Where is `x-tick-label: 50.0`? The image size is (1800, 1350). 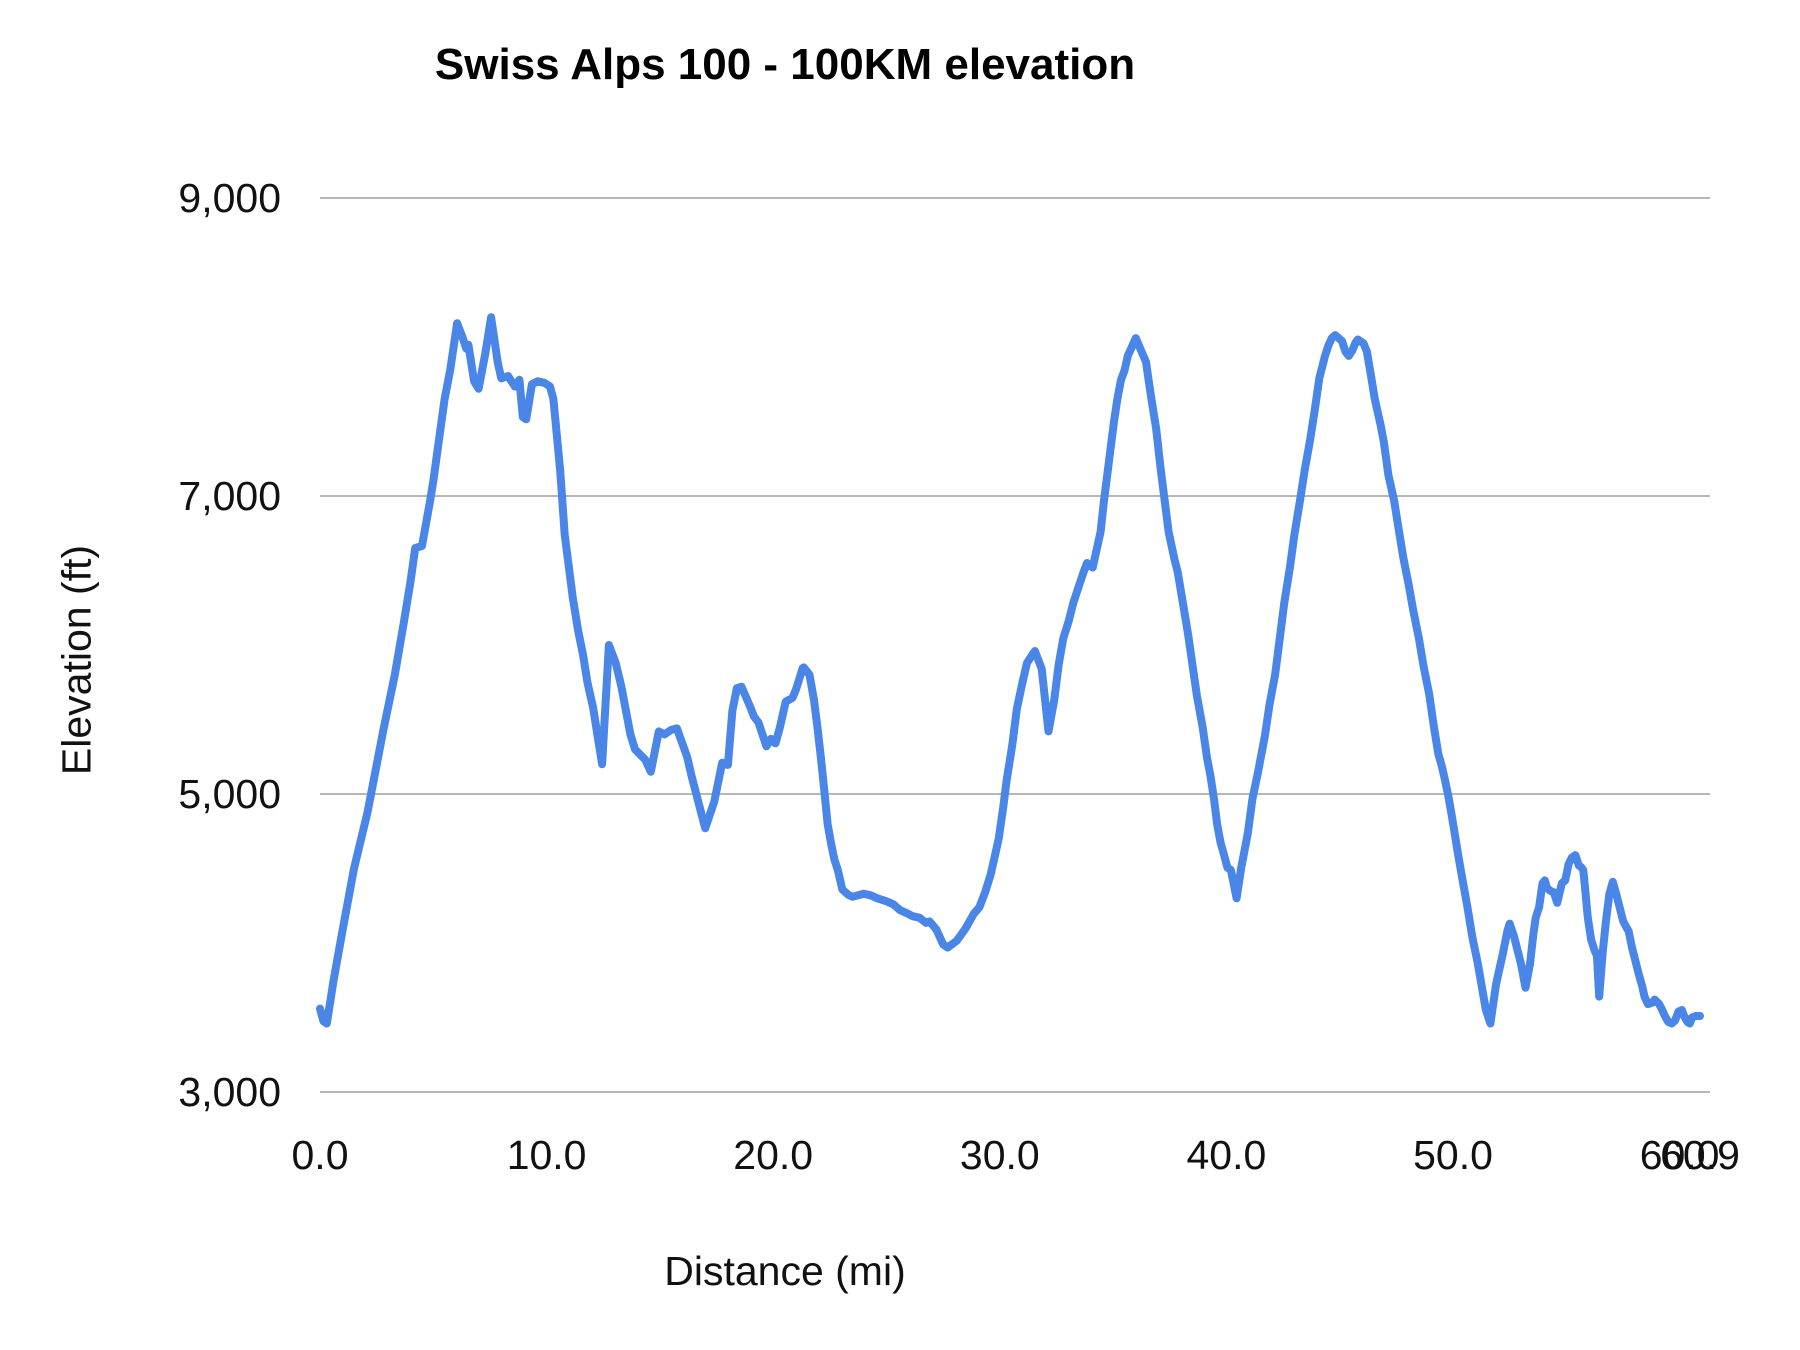
x-tick-label: 50.0 is located at coordinates (1453, 1155).